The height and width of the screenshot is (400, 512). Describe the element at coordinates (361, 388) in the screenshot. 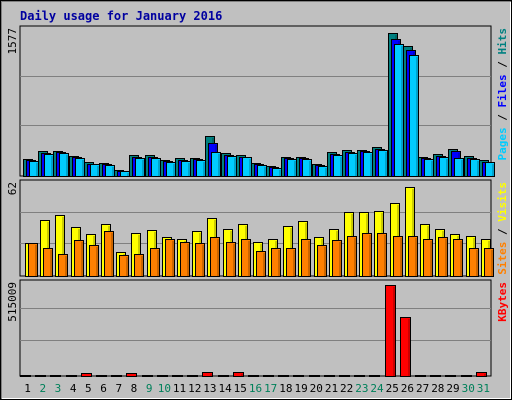

I see `x-tick-label: 23` at that location.